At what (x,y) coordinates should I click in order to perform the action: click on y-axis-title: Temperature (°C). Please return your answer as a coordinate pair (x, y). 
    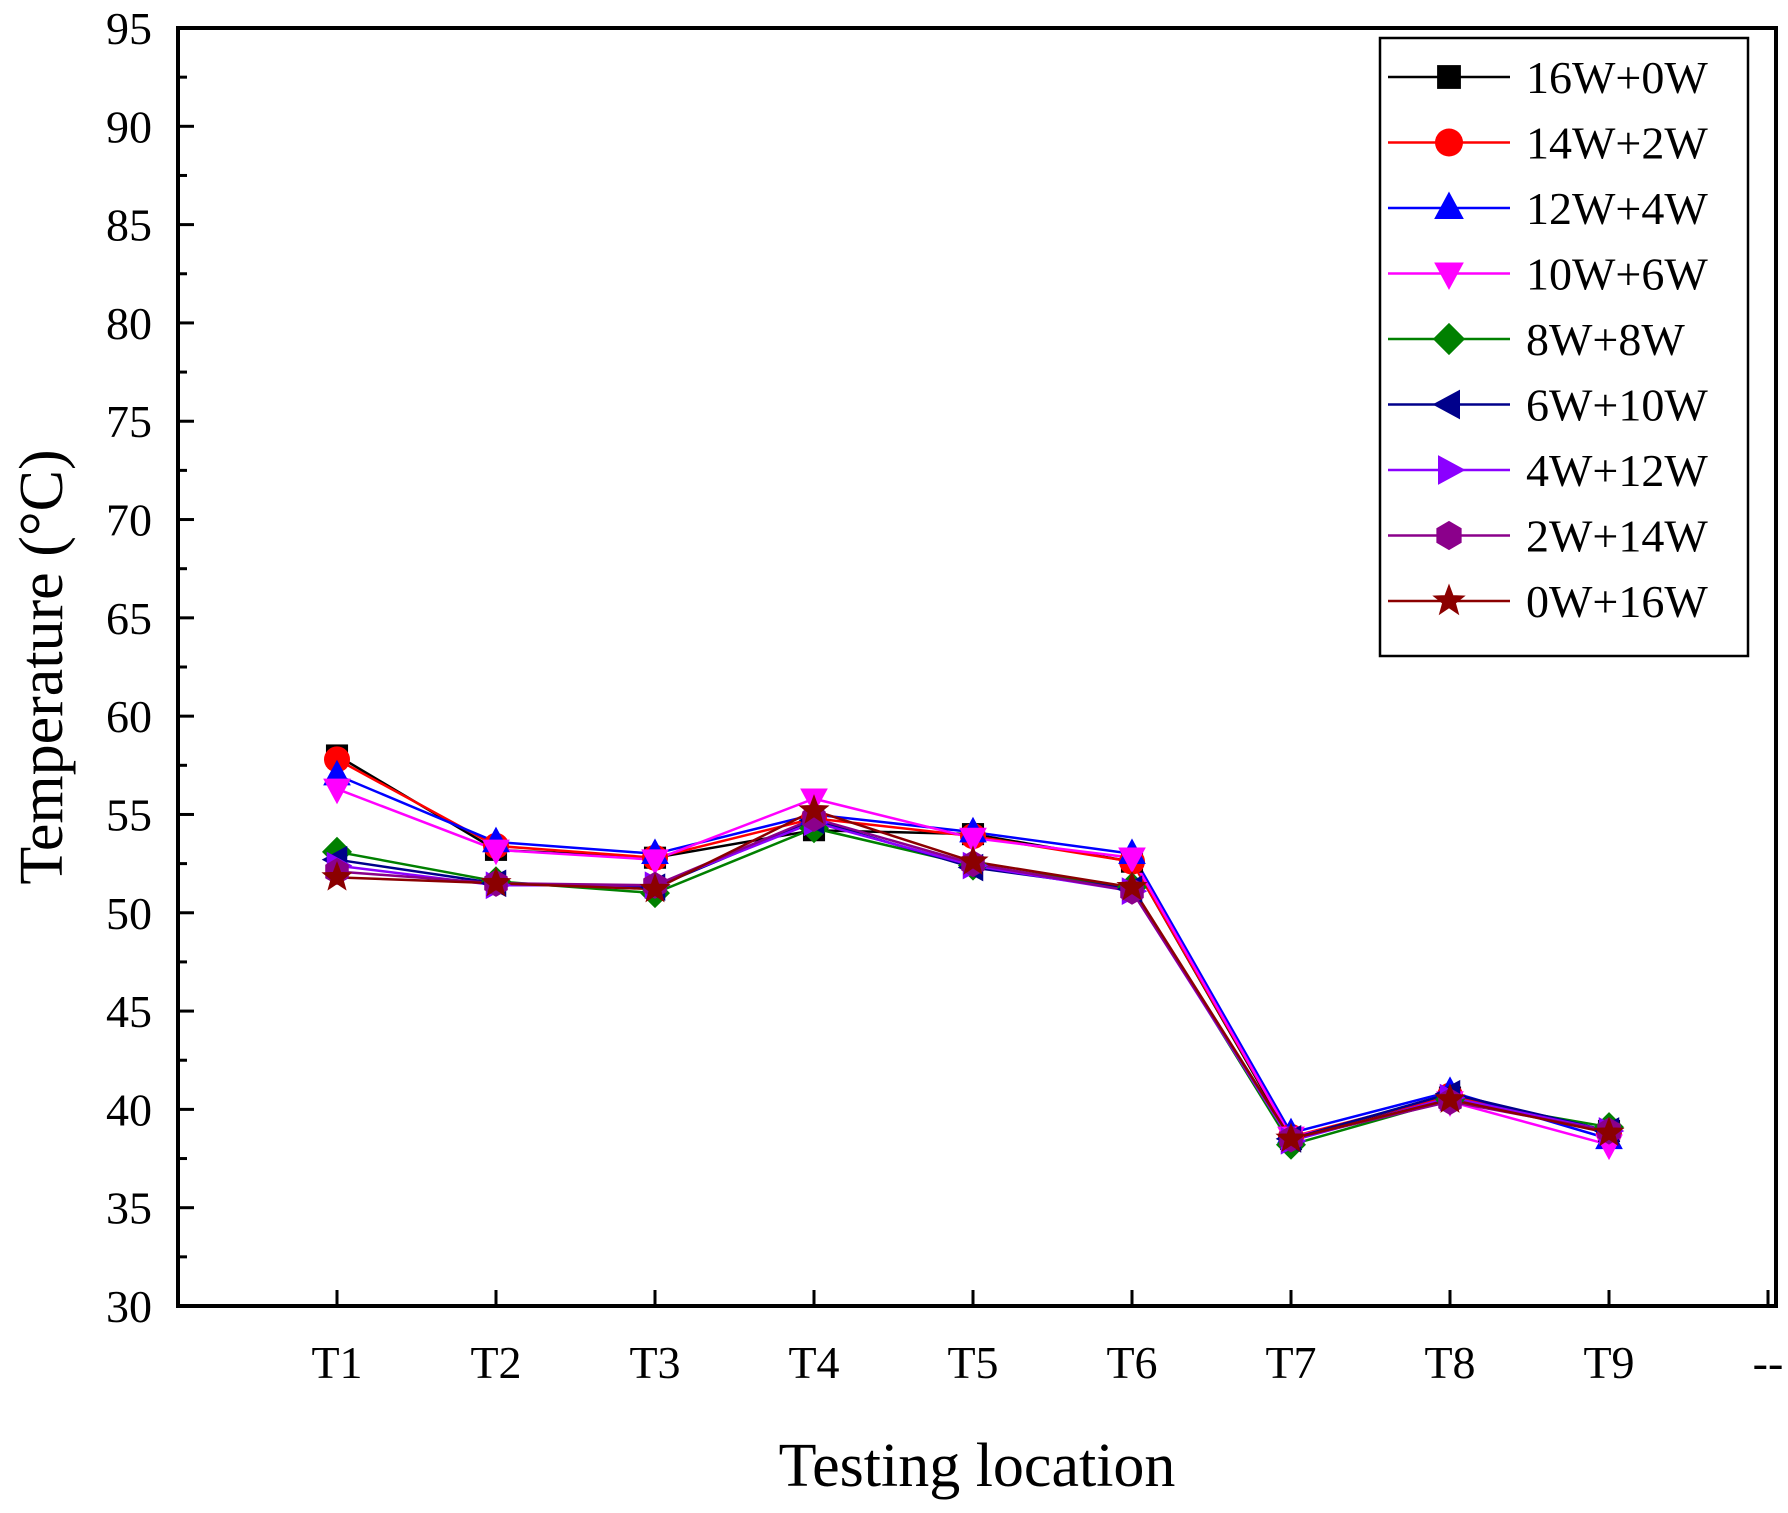
    Looking at the image, I should click on (42, 666).